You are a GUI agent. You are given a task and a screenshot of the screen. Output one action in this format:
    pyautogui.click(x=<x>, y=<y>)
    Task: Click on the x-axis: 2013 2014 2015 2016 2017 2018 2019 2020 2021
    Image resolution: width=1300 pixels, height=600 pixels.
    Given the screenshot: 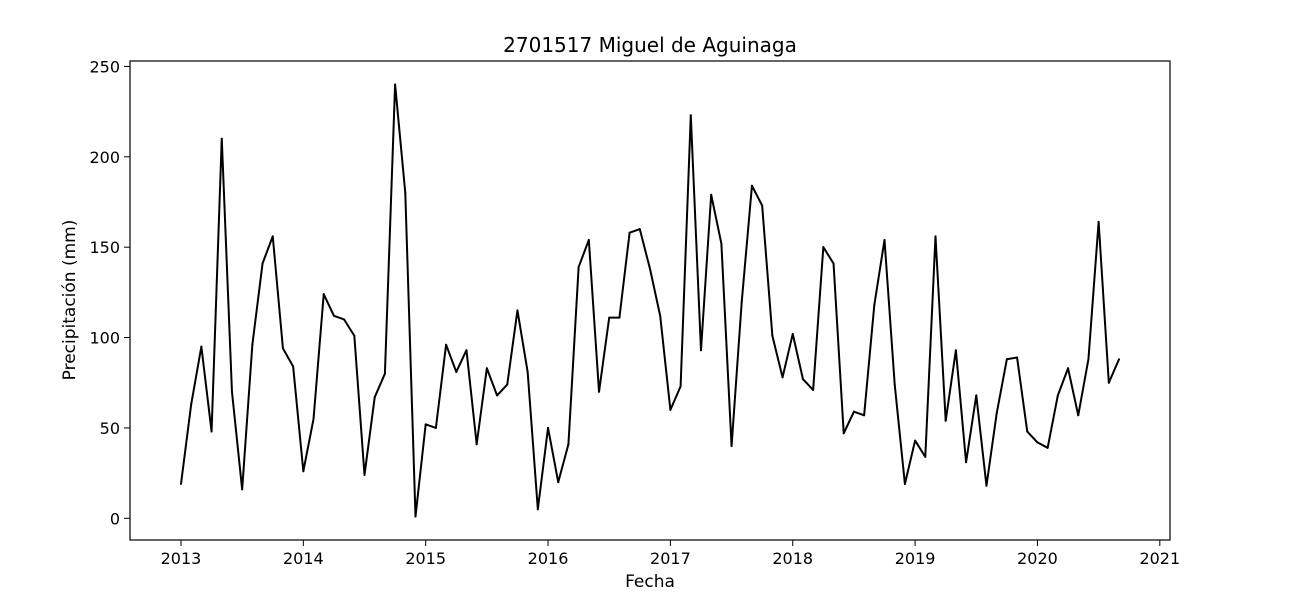 What is the action you would take?
    pyautogui.click(x=670, y=554)
    